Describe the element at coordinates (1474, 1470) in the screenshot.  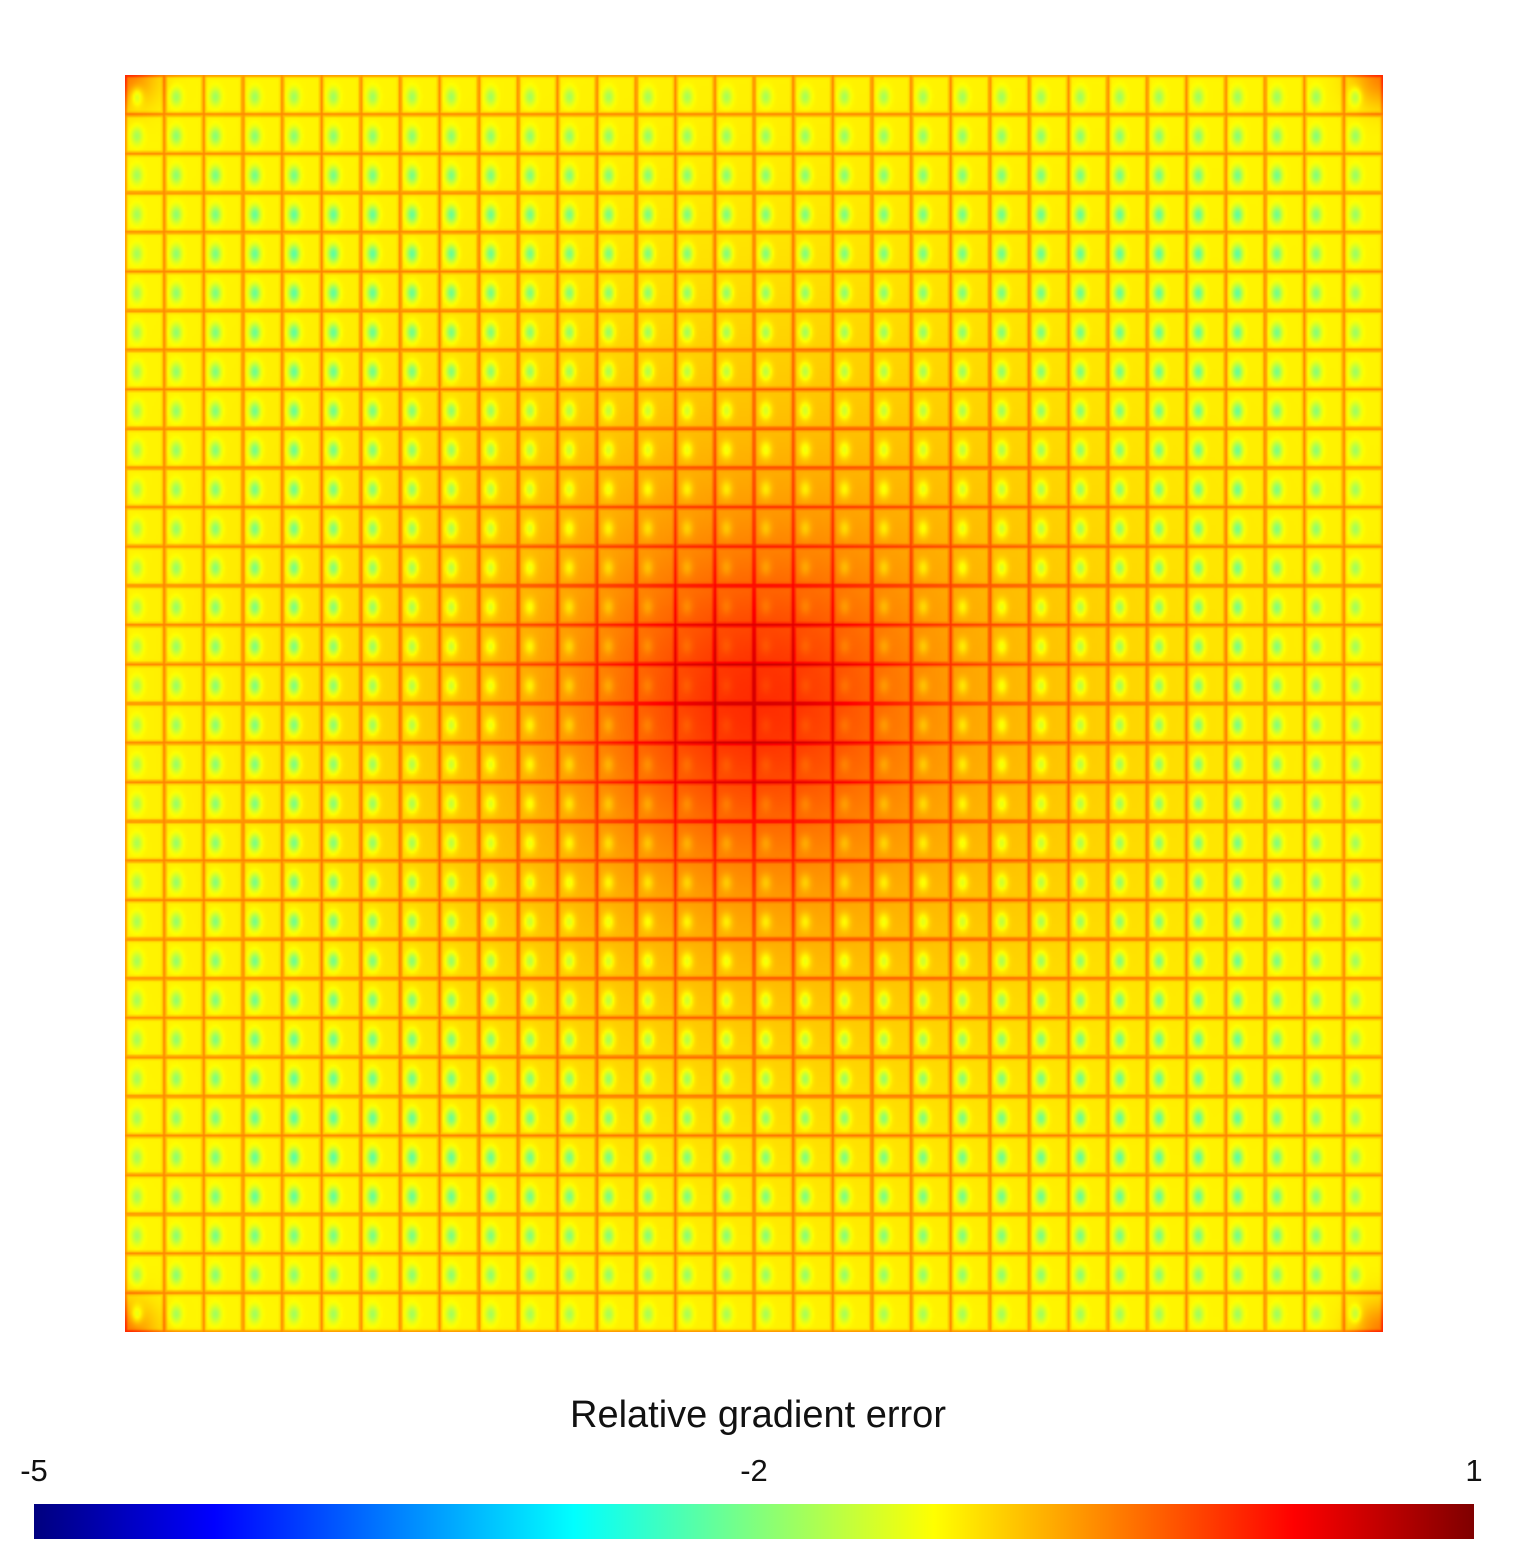
I see `colorbar-tick-label-max: 1` at that location.